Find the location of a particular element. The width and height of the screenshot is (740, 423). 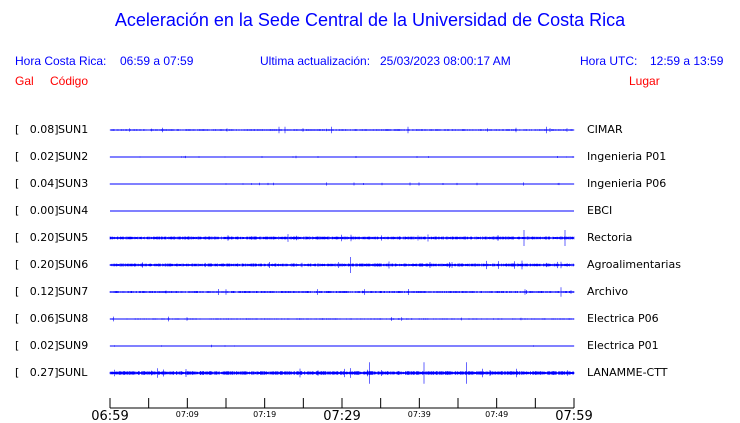

station-gal: [ 0.27] is located at coordinates (37, 372).